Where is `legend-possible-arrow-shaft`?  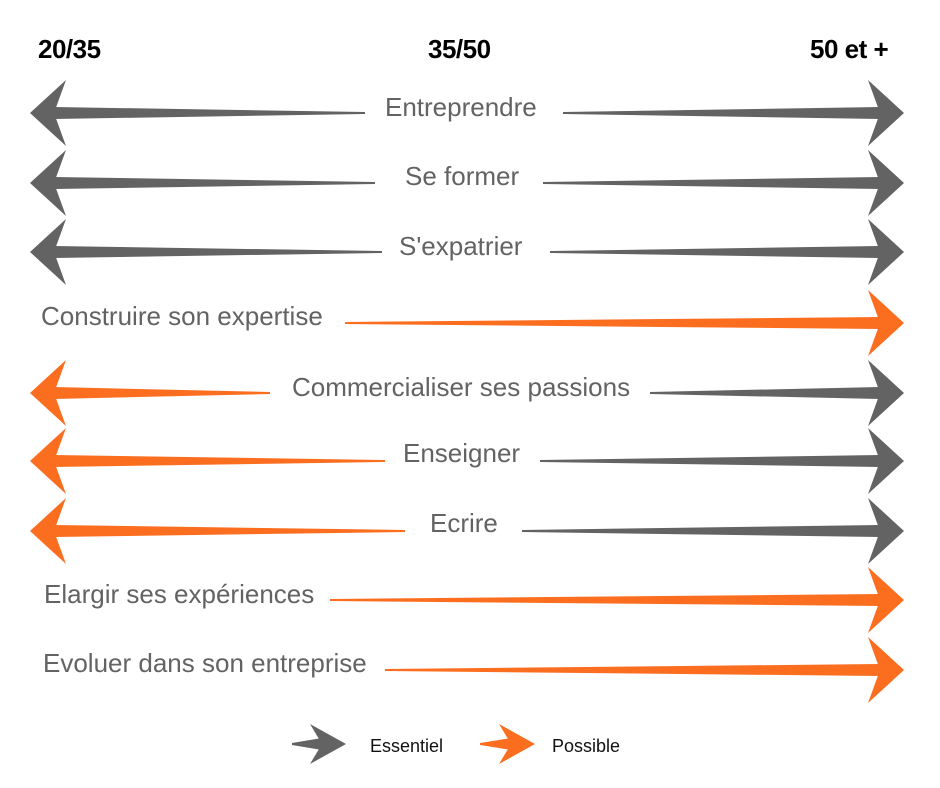
legend-possible-arrow-shaft is located at coordinates (495, 744).